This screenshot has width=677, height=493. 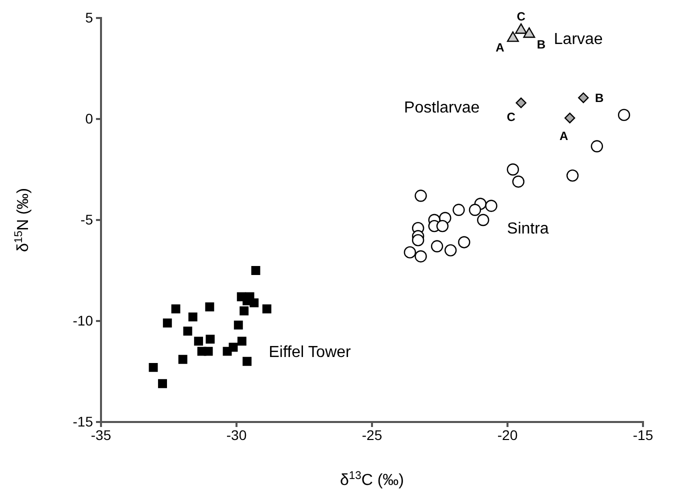 What do you see at coordinates (507, 434) in the screenshot?
I see `x-tick-label: -20` at bounding box center [507, 434].